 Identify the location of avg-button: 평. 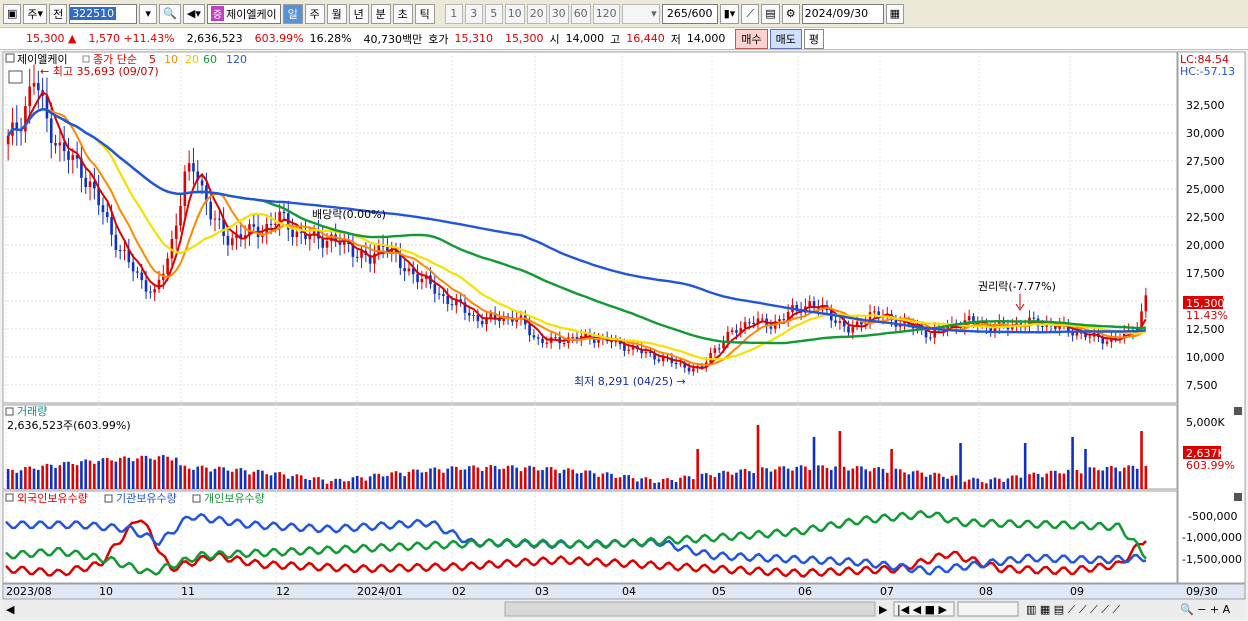
(814, 38).